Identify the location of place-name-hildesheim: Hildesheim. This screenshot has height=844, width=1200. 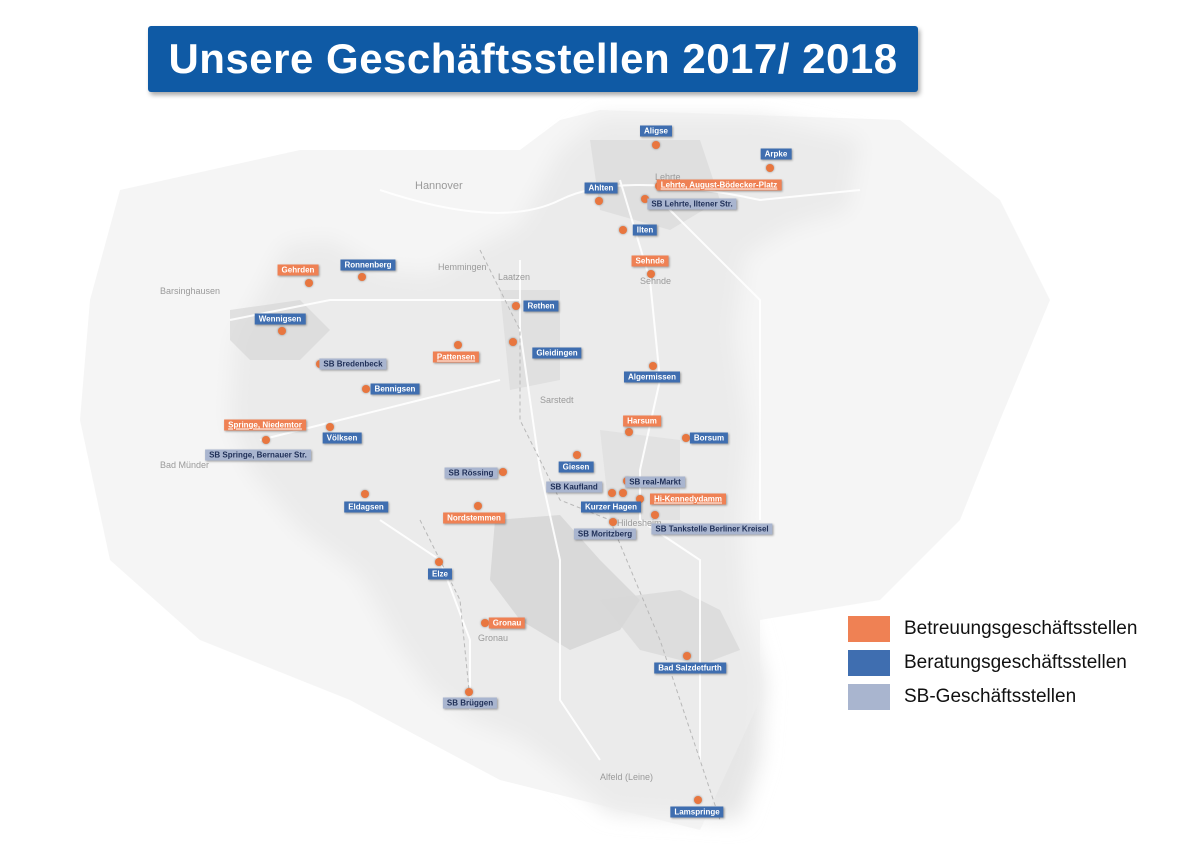
(639, 523).